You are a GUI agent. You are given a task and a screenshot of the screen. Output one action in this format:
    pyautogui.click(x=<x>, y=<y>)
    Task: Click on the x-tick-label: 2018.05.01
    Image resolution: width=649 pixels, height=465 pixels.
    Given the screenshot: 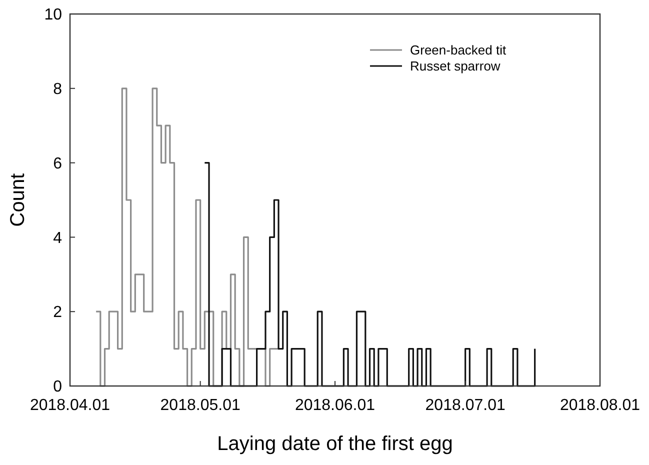 What is the action you would take?
    pyautogui.click(x=200, y=405)
    